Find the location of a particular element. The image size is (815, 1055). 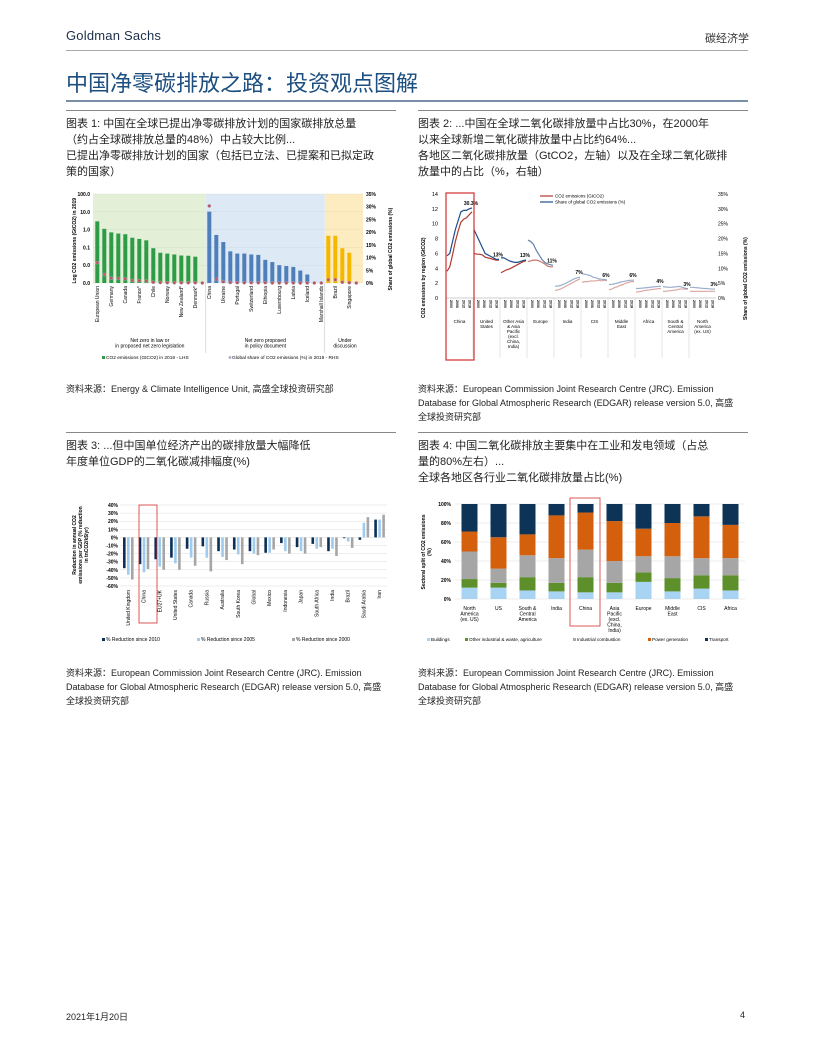

share-data-label: 13% is located at coordinates (498, 255).